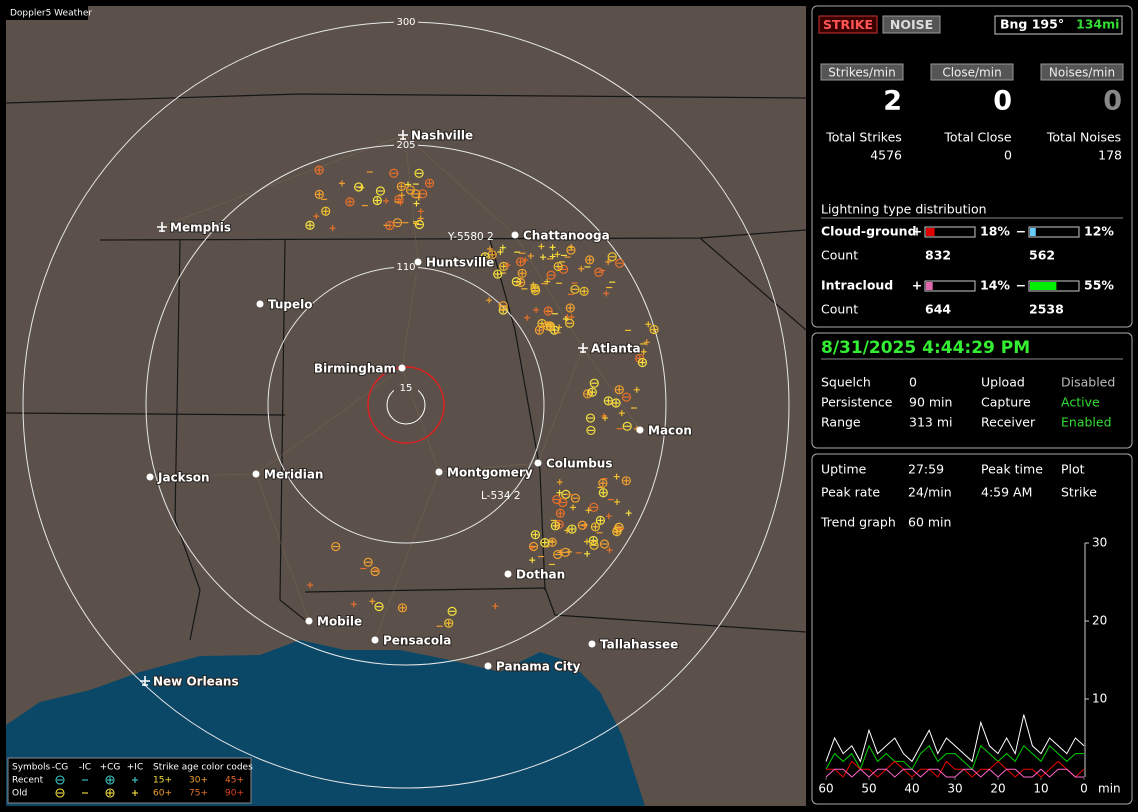 The height and width of the screenshot is (812, 1138). I want to click on percent-label: 14%, so click(995, 285).